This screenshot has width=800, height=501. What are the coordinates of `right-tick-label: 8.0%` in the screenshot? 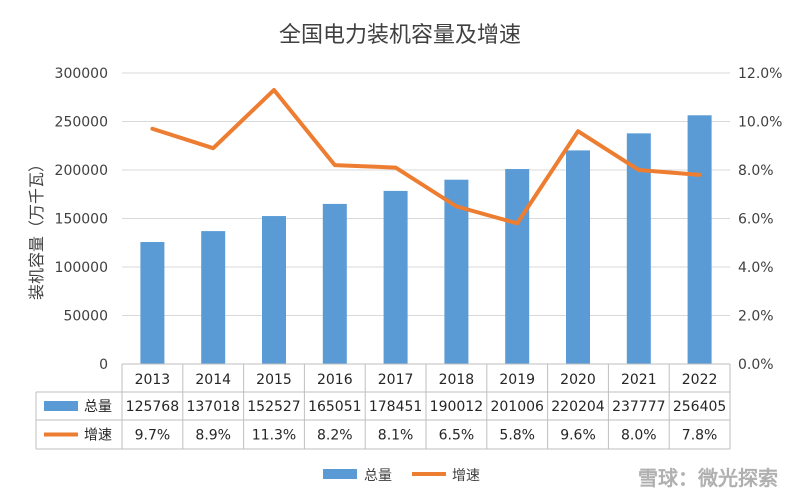 It's located at (756, 171).